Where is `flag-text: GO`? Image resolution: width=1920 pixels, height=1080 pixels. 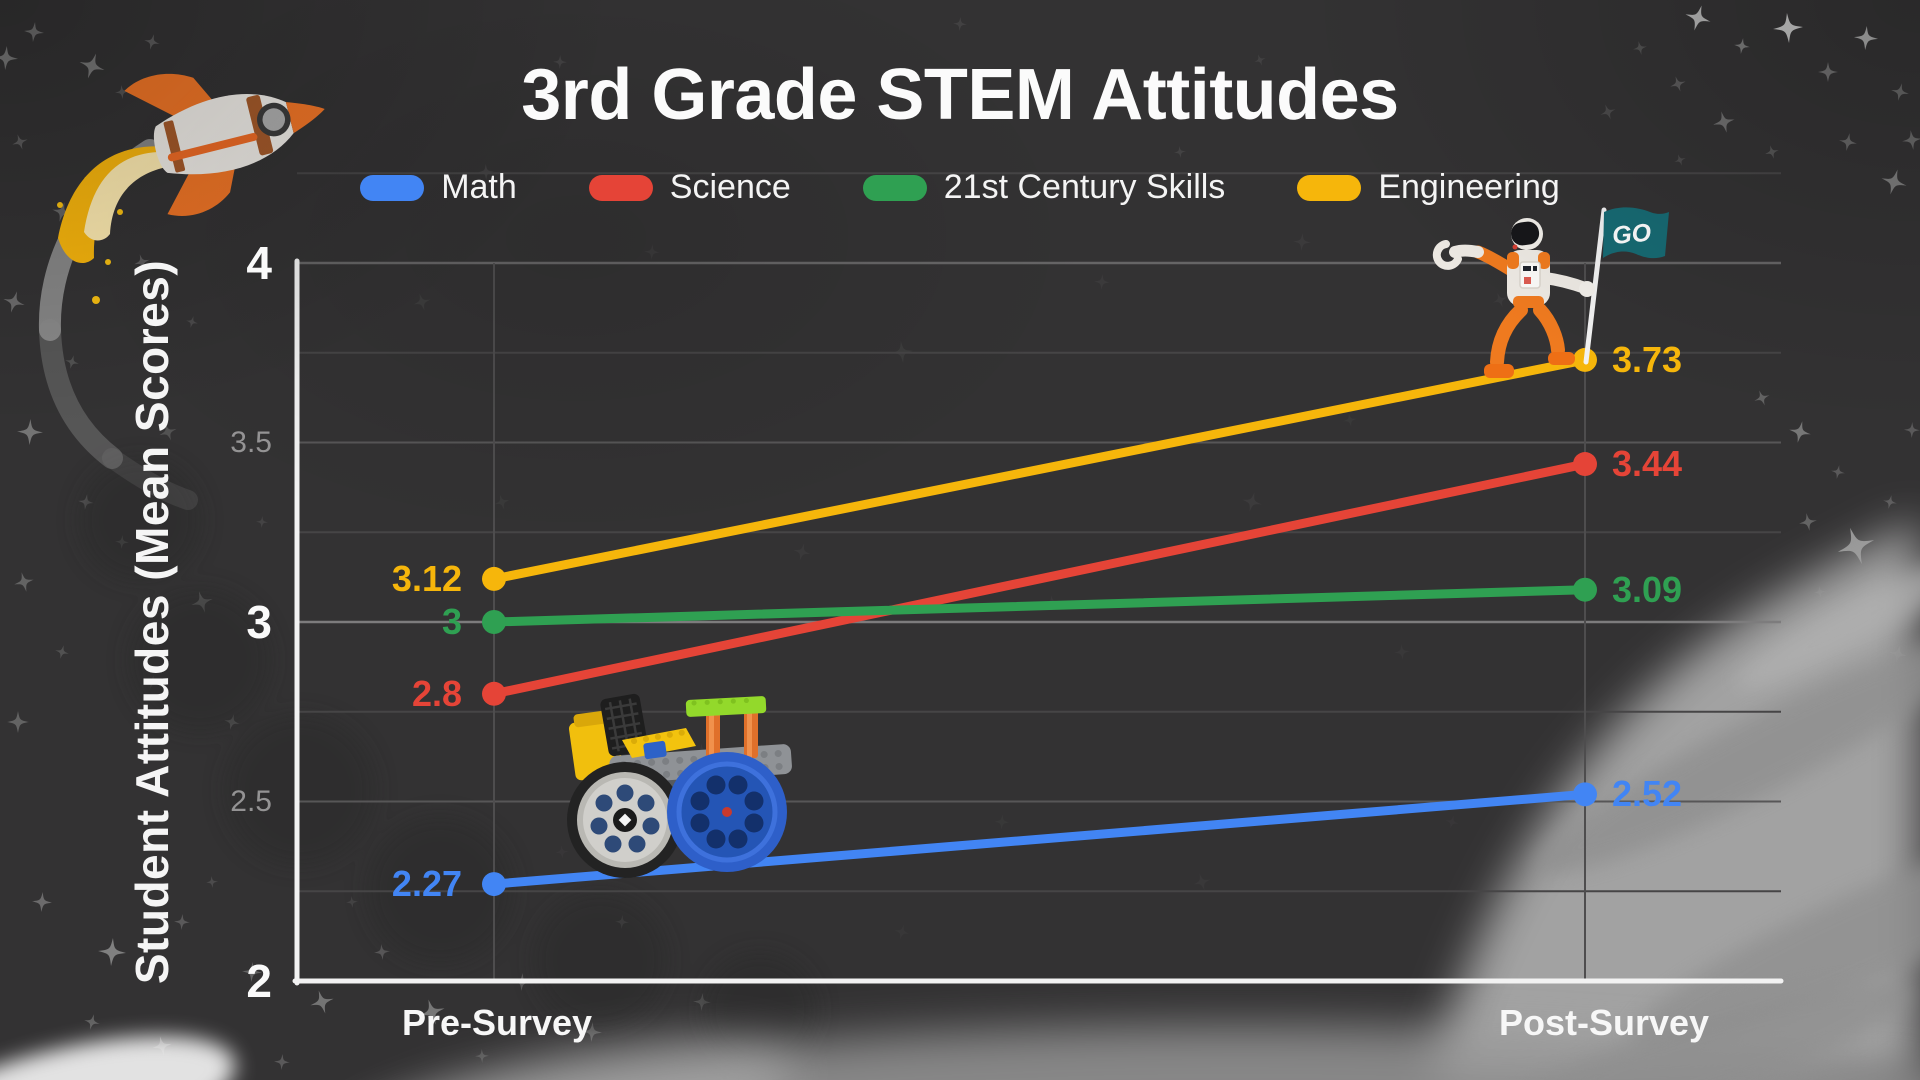
flag-text: GO is located at coordinates (1632, 234).